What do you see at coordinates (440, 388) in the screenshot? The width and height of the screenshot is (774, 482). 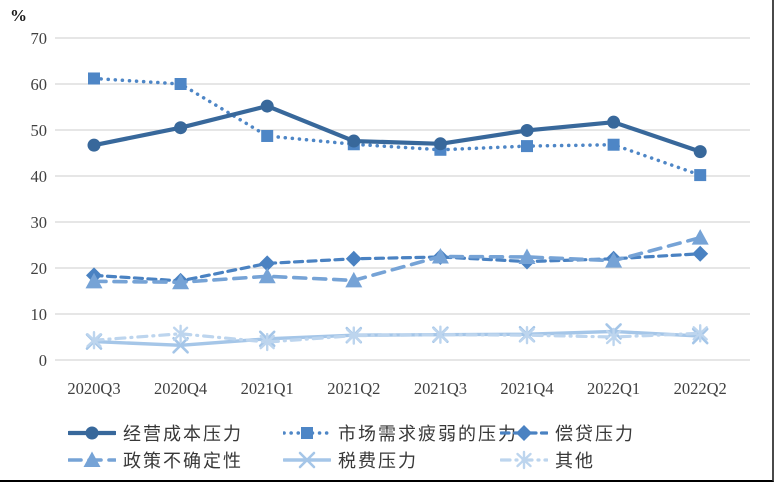 I see `x-tick-label: 2021Q3` at bounding box center [440, 388].